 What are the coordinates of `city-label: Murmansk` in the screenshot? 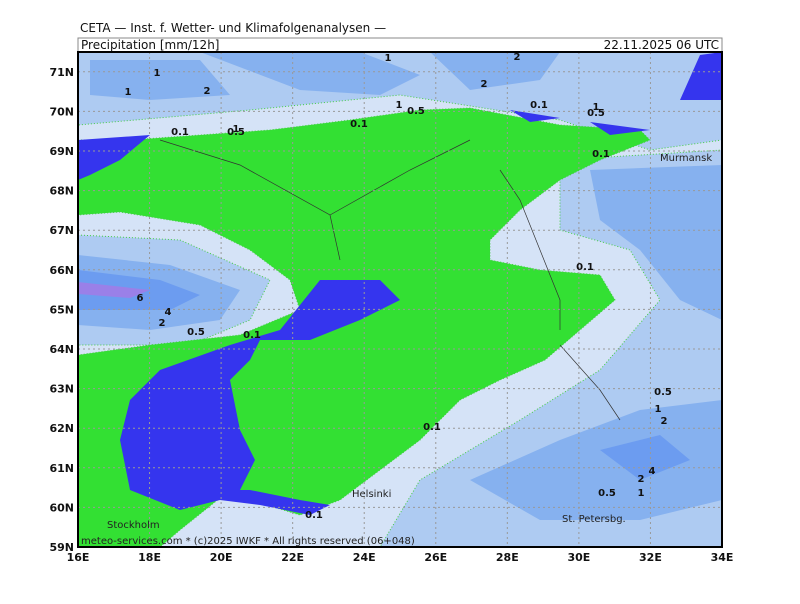 It's located at (686, 158).